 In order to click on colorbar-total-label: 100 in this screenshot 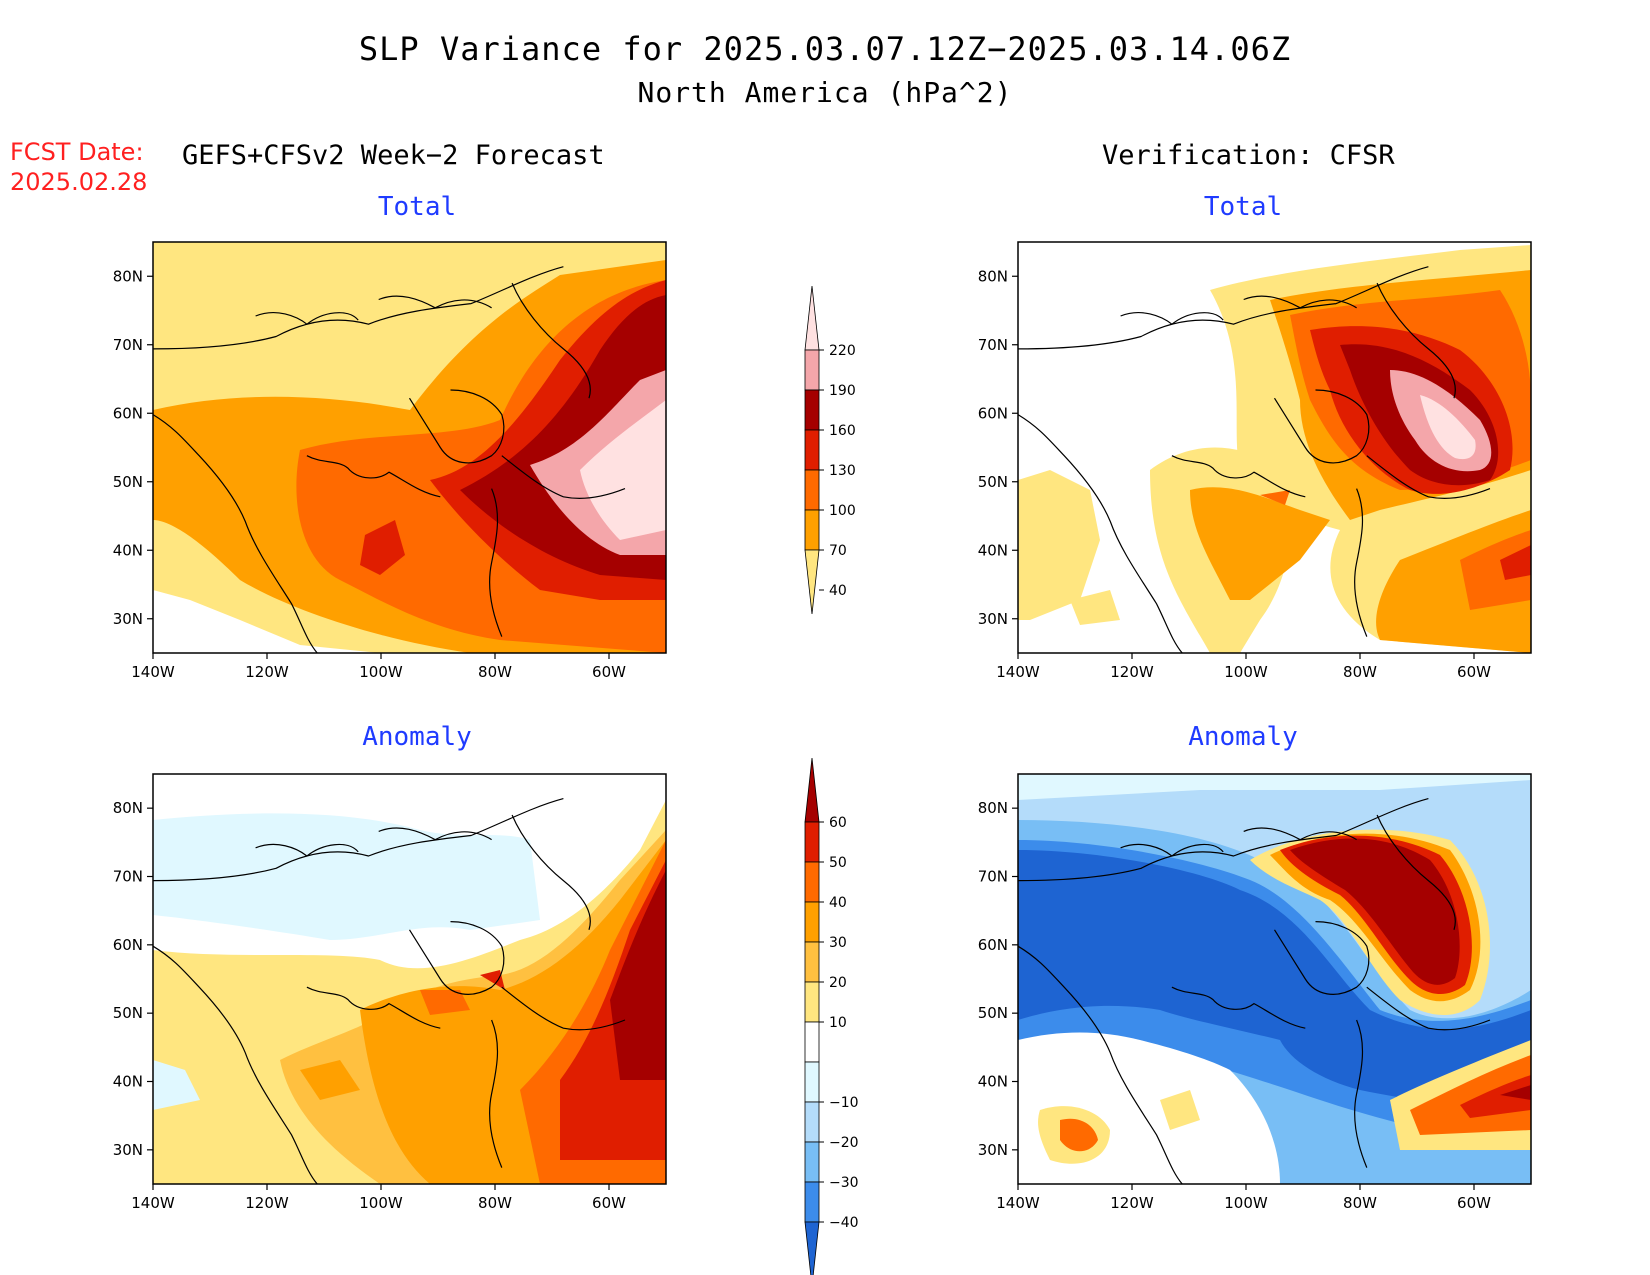, I will do `click(842, 511)`.